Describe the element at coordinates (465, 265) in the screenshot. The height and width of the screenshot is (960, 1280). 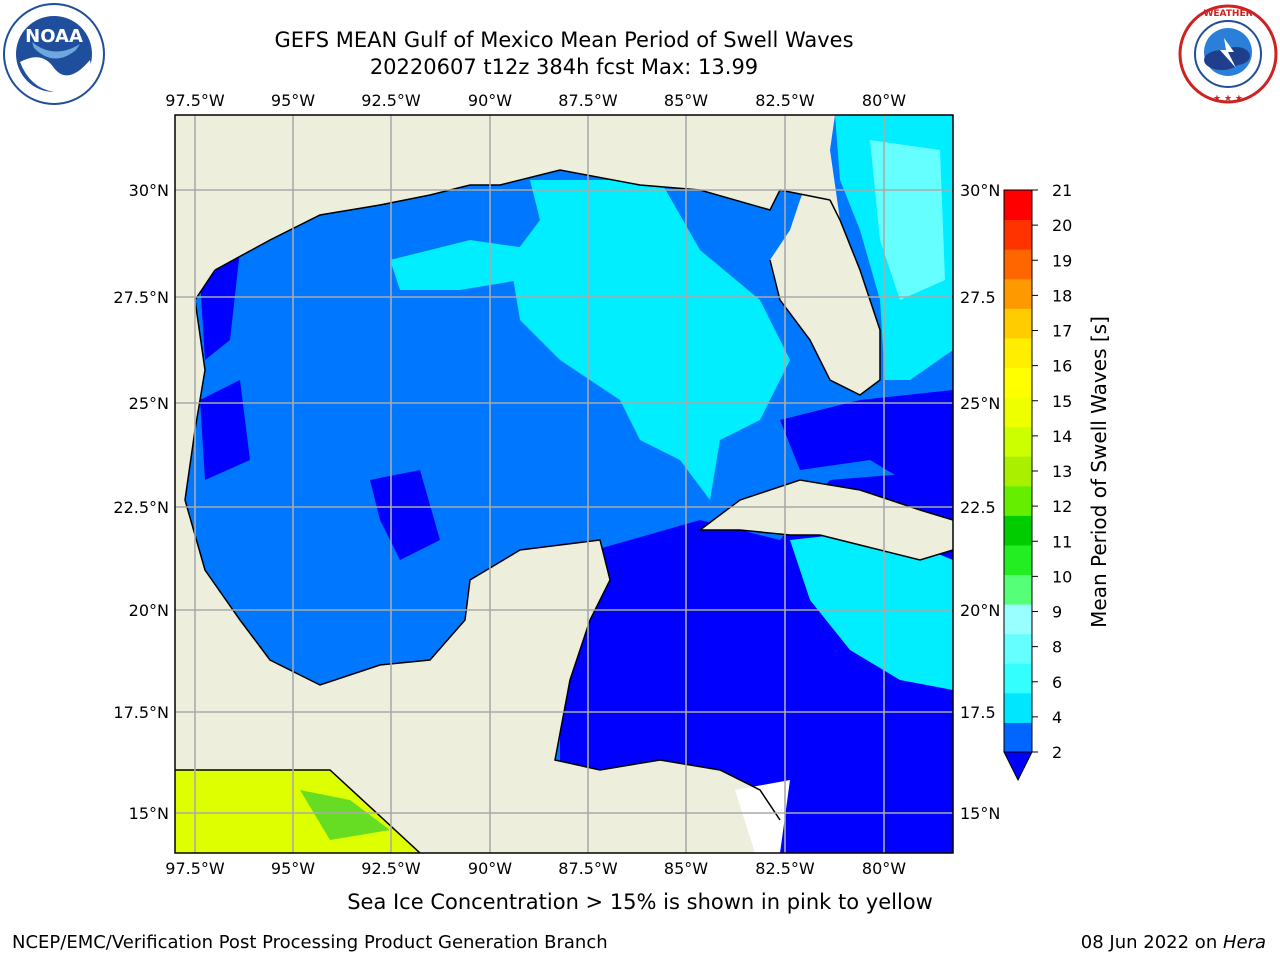
I see `north-gulf-swell-patch` at that location.